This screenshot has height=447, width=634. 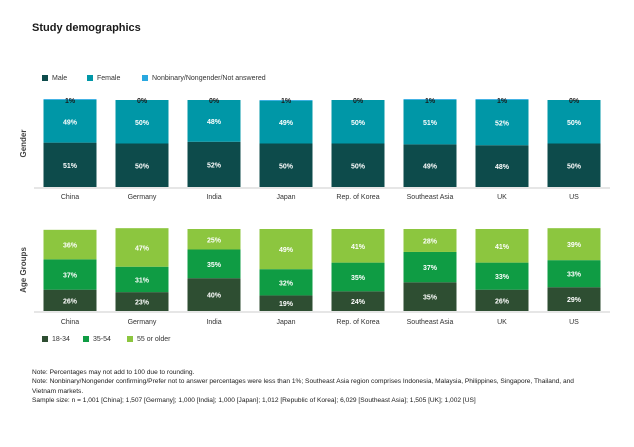 I want to click on data-label-1-1-0: 23%, so click(x=142, y=303).